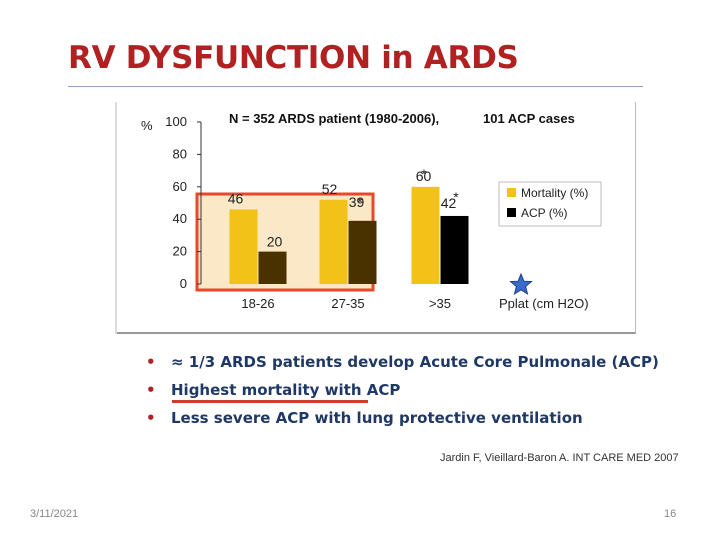  I want to click on emphasis-underline, so click(270, 401).